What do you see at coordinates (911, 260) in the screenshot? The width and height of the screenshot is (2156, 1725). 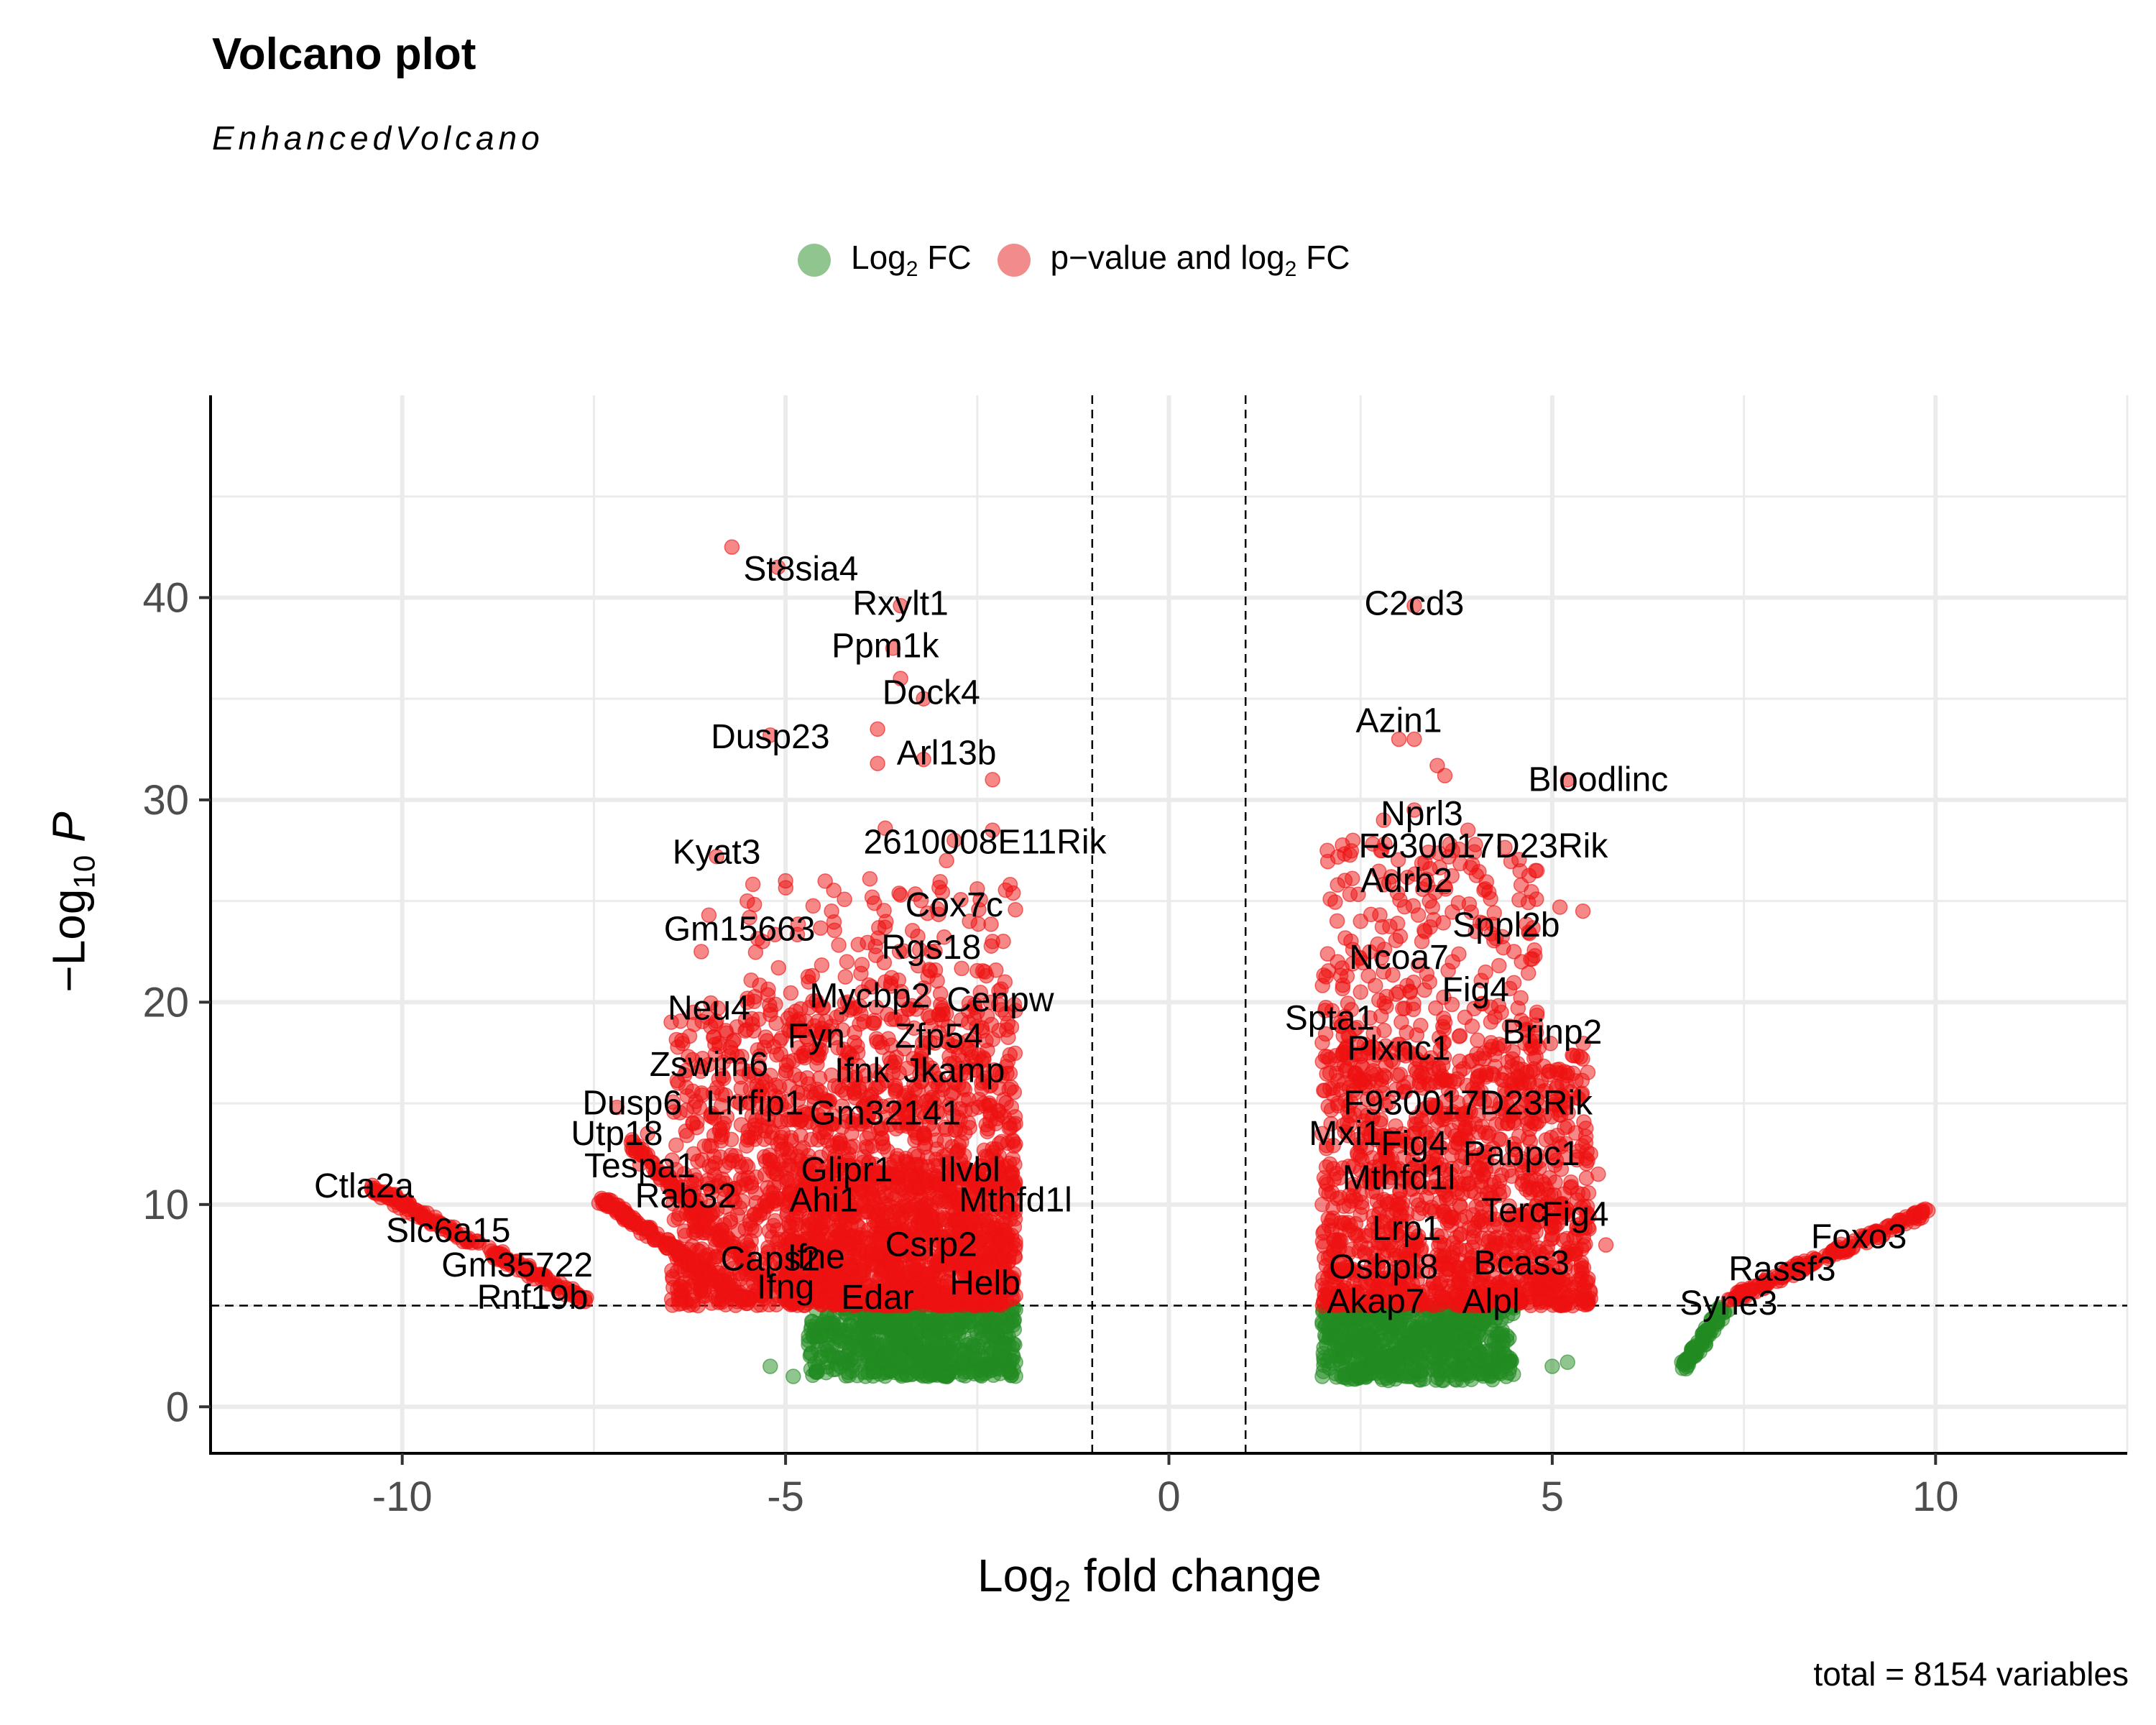 I see `legend-label-log2fc: Log2 FC` at bounding box center [911, 260].